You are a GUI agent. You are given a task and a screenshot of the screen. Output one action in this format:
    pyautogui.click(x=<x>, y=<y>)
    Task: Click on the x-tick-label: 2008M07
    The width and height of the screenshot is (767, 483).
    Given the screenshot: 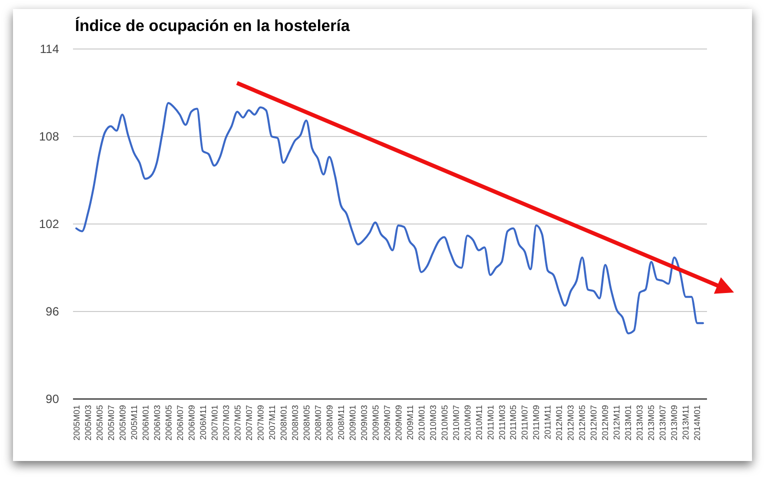 What is the action you would take?
    pyautogui.click(x=317, y=422)
    